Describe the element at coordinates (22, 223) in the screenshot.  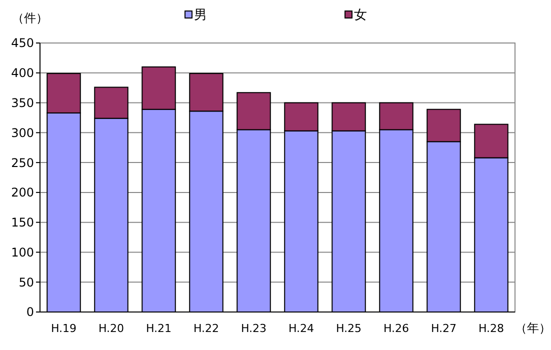
I see `y-tick-label: 150` at that location.